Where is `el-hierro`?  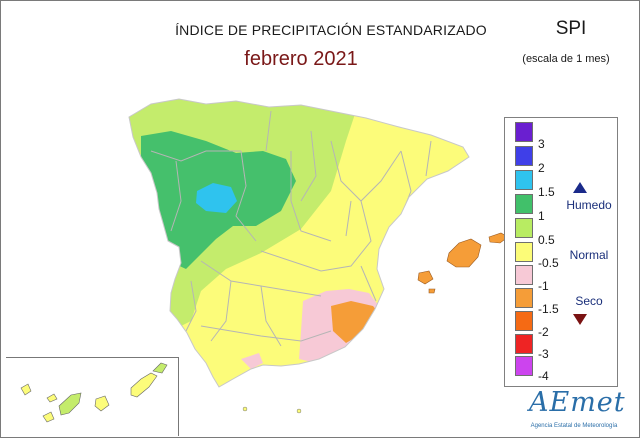
el-hierro is located at coordinates (48, 417).